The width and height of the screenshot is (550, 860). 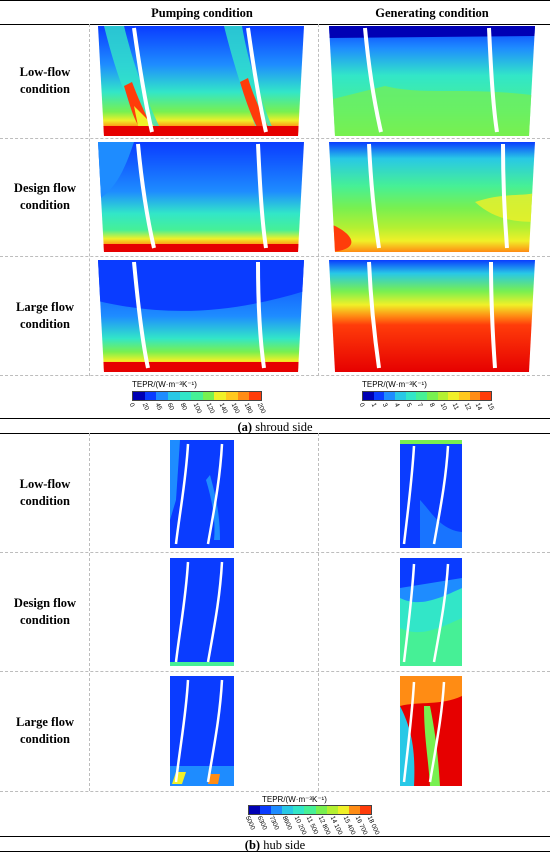 I want to click on contour-hub-generating-large-flow, so click(x=431, y=731).